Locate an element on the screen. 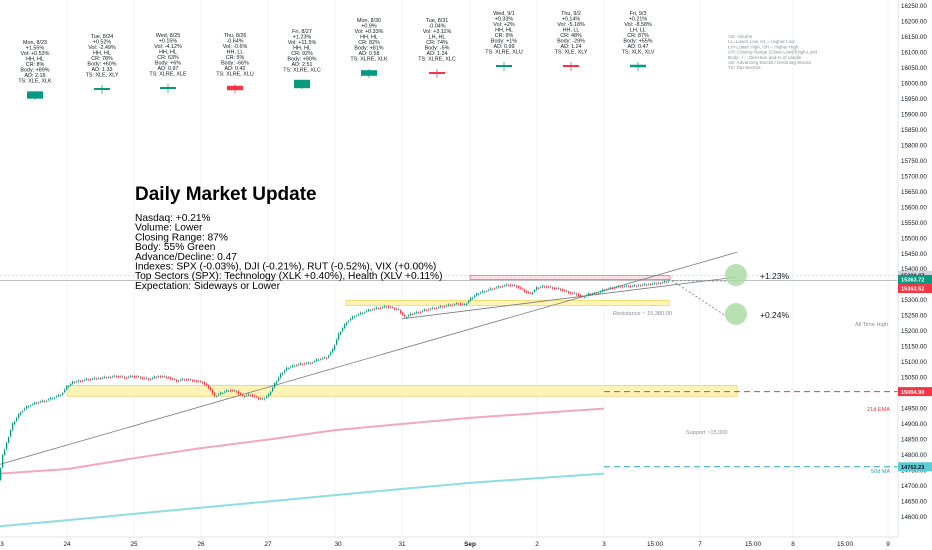  y-tick-label: 15950.00 is located at coordinates (914, 99).